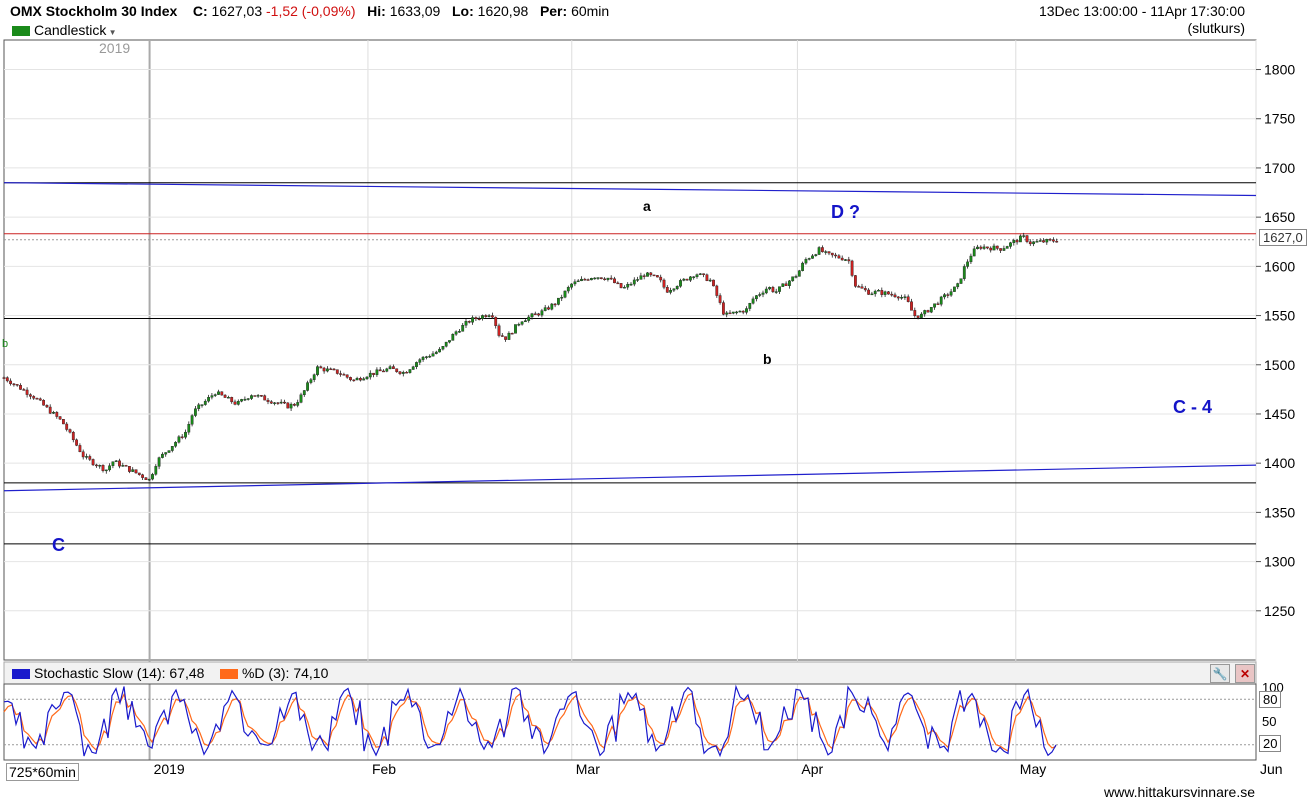 Image resolution: width=1313 pixels, height=805 pixels. What do you see at coordinates (21, 31) in the screenshot?
I see `candlestick-swatch` at bounding box center [21, 31].